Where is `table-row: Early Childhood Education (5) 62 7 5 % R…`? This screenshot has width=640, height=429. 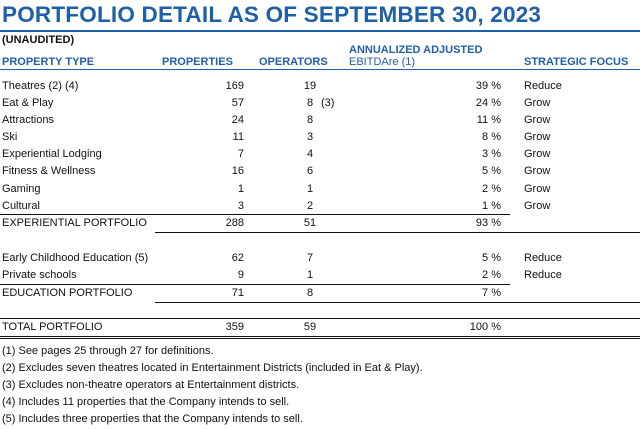 table-row: Early Childhood Education (5) 62 7 5 % R… is located at coordinates (320, 258).